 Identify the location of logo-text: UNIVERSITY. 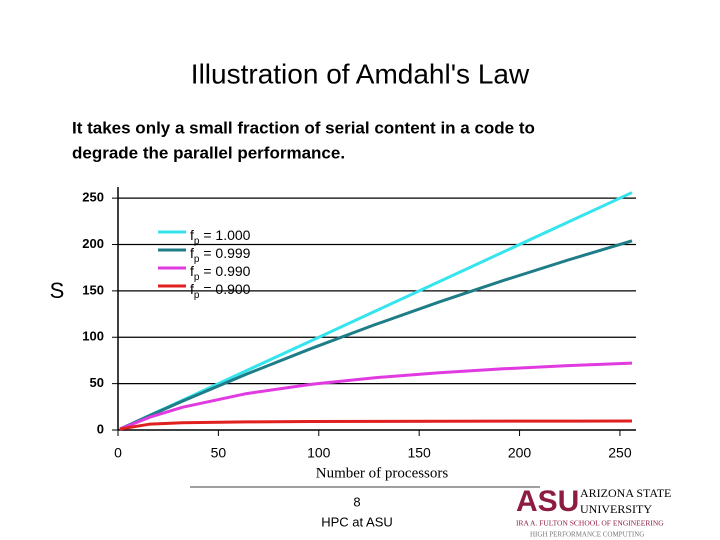
(616, 509).